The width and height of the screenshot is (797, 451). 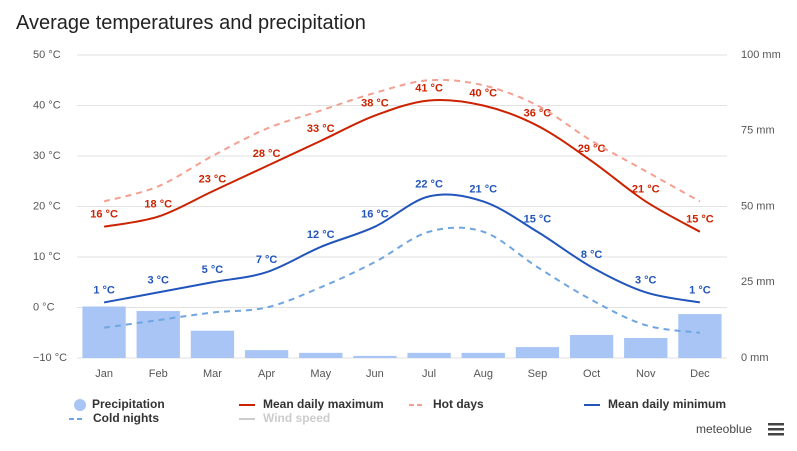 I want to click on x-tick-label: Jan, so click(x=104, y=374).